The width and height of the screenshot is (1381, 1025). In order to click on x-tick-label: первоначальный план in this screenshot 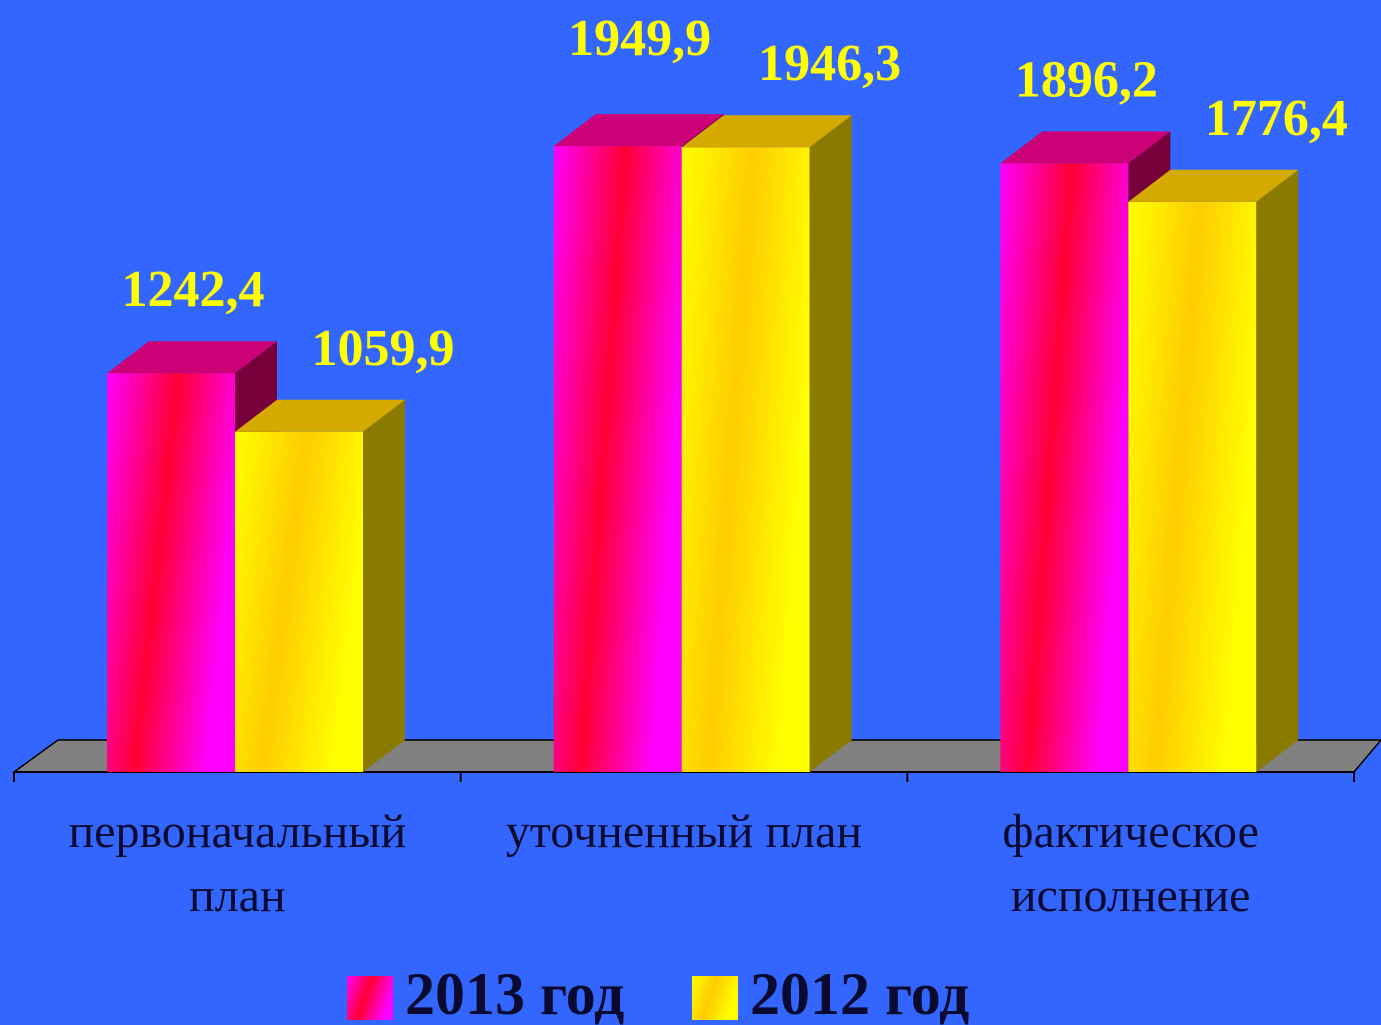, I will do `click(237, 863)`.